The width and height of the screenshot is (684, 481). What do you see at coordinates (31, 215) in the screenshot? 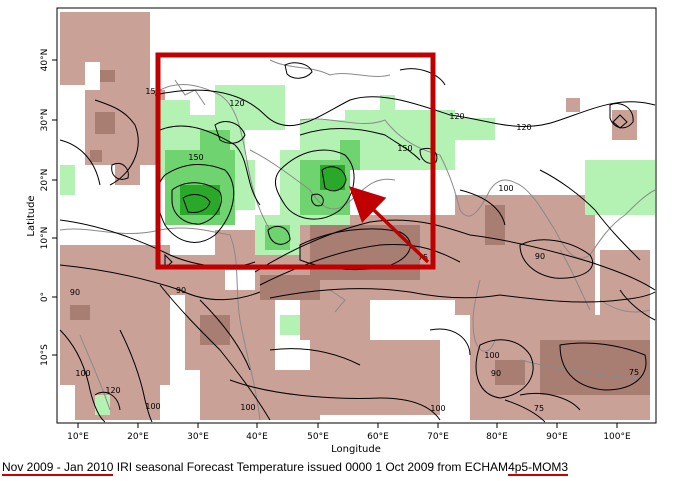
I see `y-axis-title: Latitude` at bounding box center [31, 215].